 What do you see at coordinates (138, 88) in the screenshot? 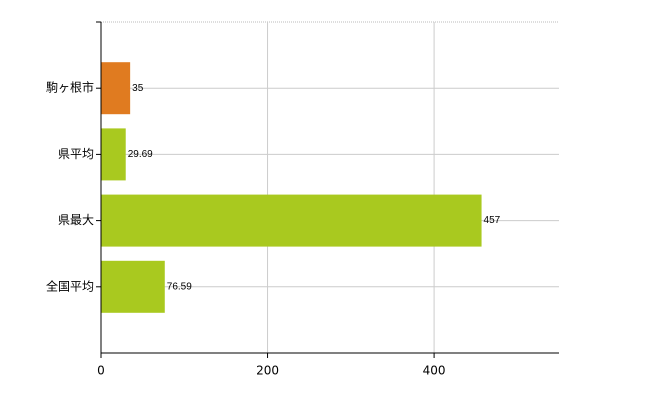
I see `value-label: 35` at bounding box center [138, 88].